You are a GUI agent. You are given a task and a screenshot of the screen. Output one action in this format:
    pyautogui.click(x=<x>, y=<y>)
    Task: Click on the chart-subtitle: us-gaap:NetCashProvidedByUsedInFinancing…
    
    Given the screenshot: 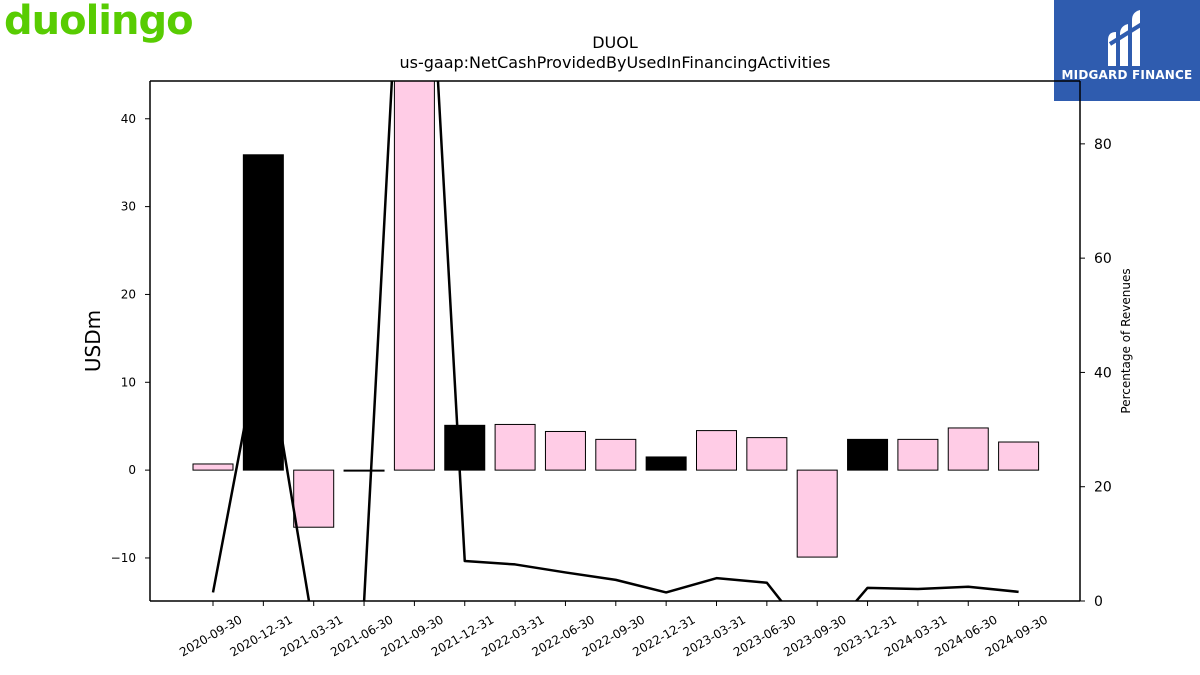 What is the action you would take?
    pyautogui.click(x=614, y=62)
    